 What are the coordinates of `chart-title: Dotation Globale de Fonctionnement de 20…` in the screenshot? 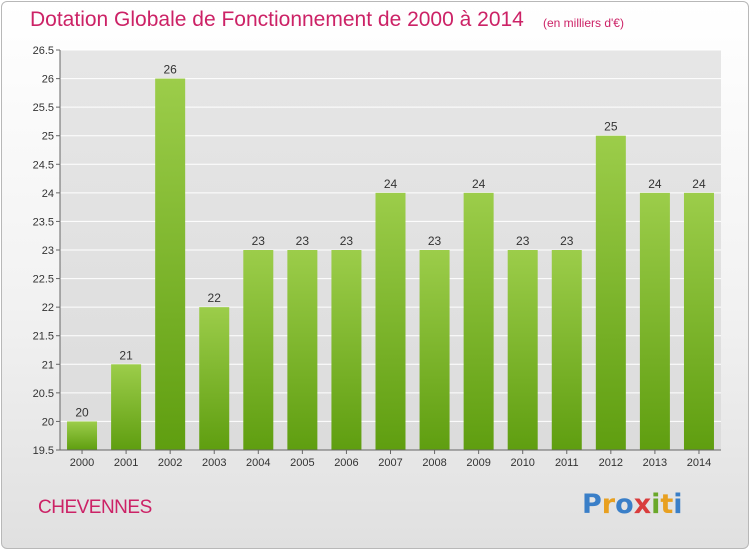 It's located at (277, 19).